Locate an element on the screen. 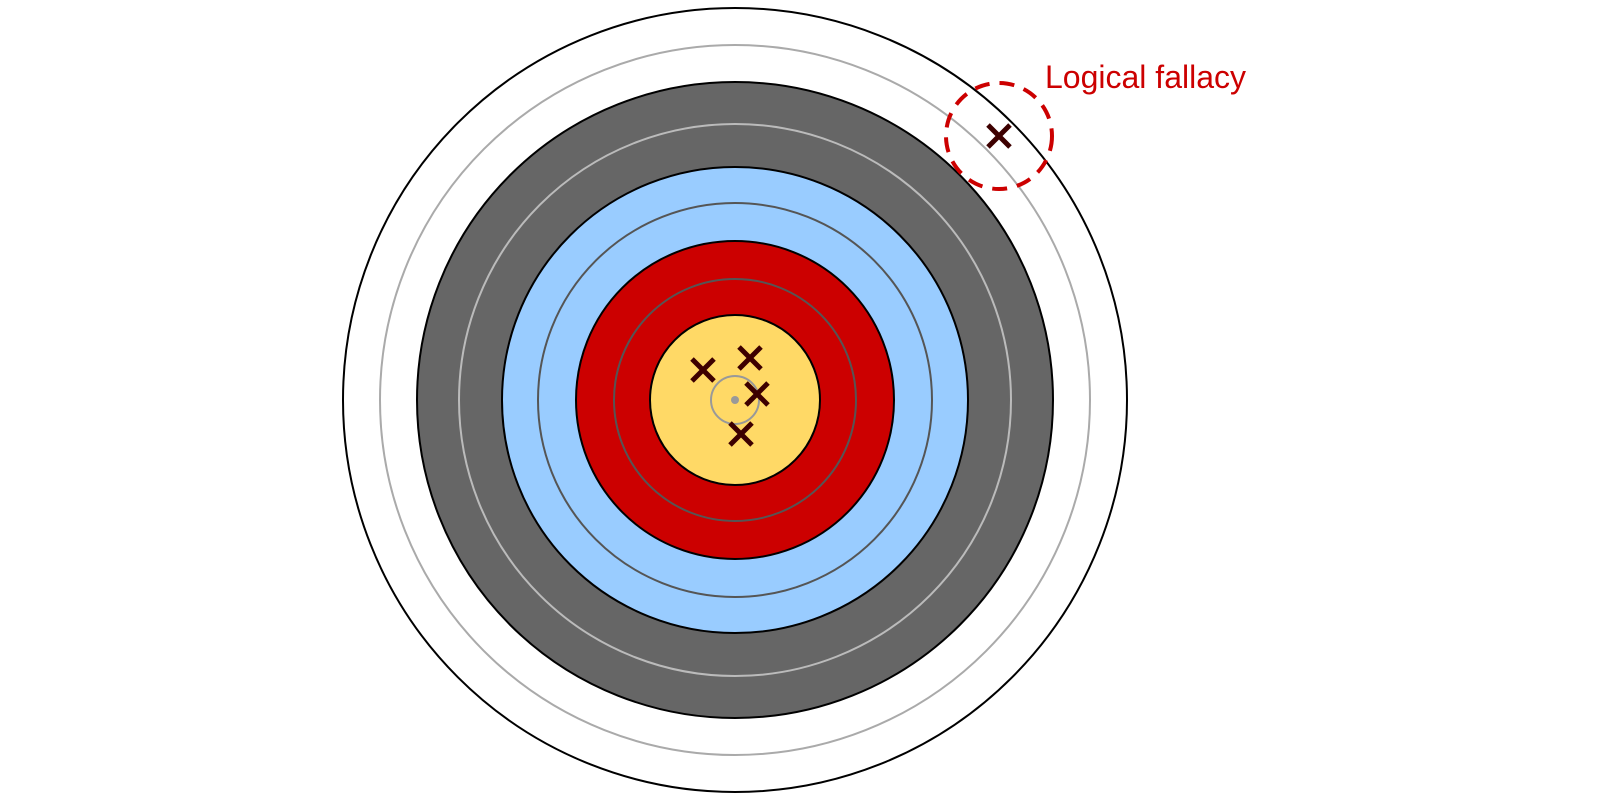  annotation-label: Logical fallacy is located at coordinates (1145, 77).